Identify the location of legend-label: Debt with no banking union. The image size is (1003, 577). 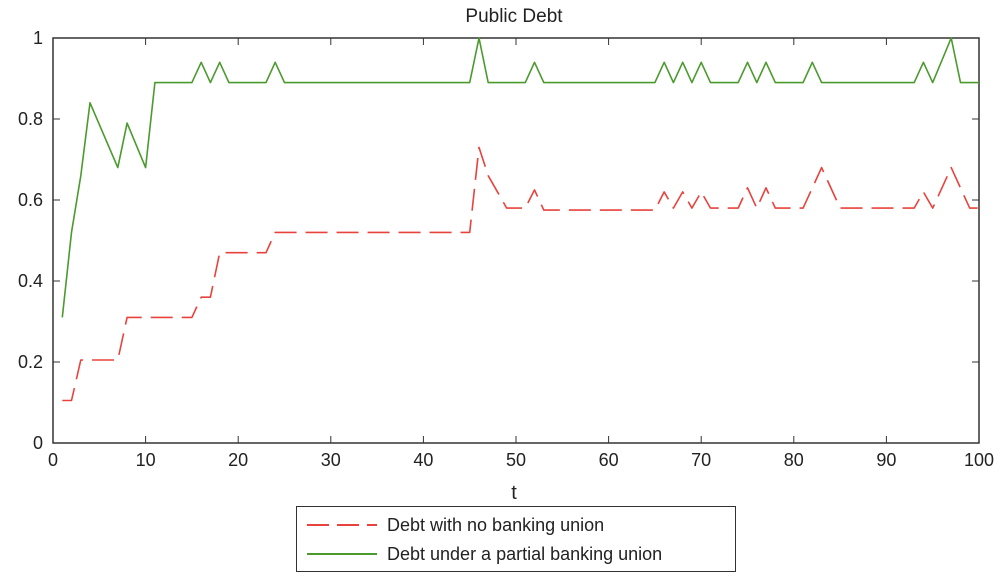
(496, 524).